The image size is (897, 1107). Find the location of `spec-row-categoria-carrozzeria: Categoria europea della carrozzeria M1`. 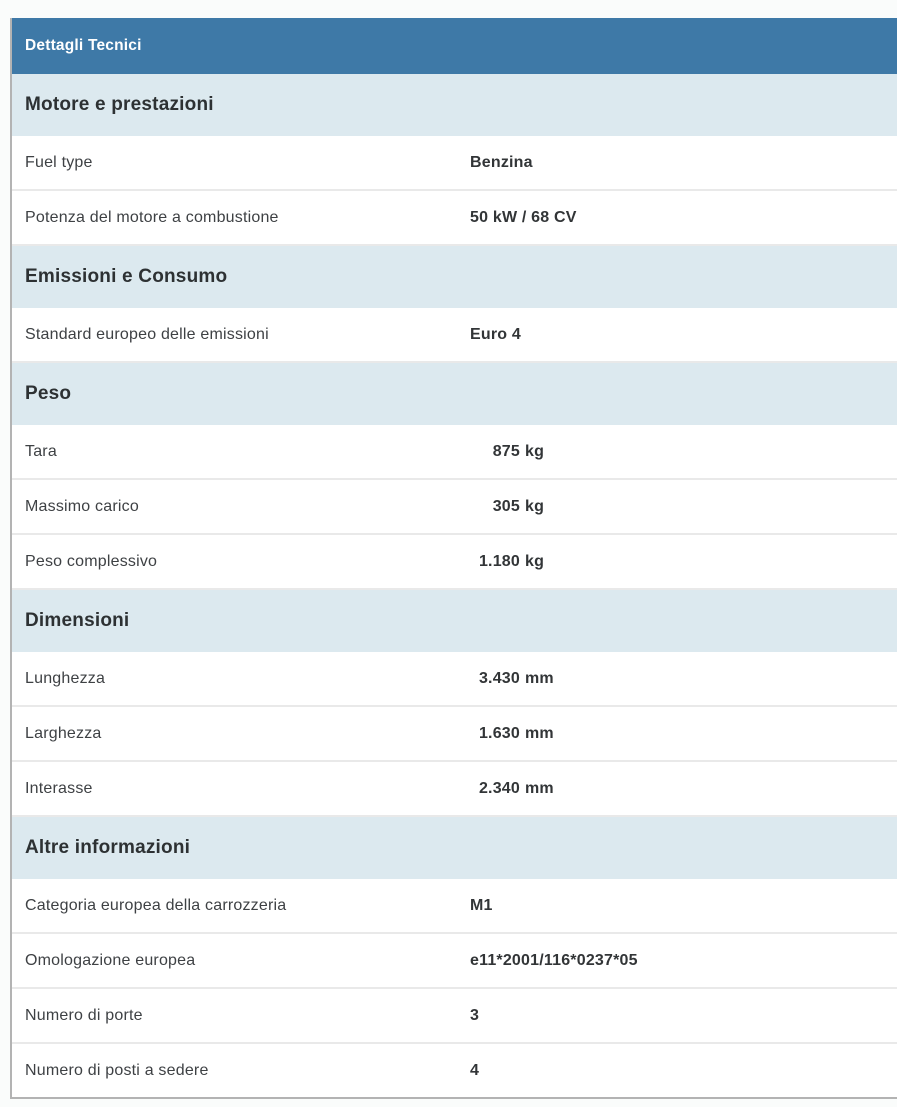

spec-row-categoria-carrozzeria: Categoria europea della carrozzeria M1 is located at coordinates (454, 906).